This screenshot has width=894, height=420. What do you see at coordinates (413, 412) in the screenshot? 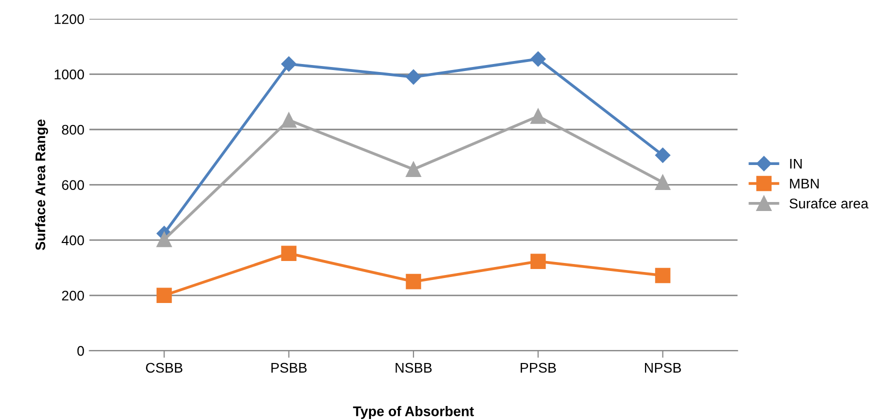
I see `x-axis-title: Type of Absorbent` at bounding box center [413, 412].